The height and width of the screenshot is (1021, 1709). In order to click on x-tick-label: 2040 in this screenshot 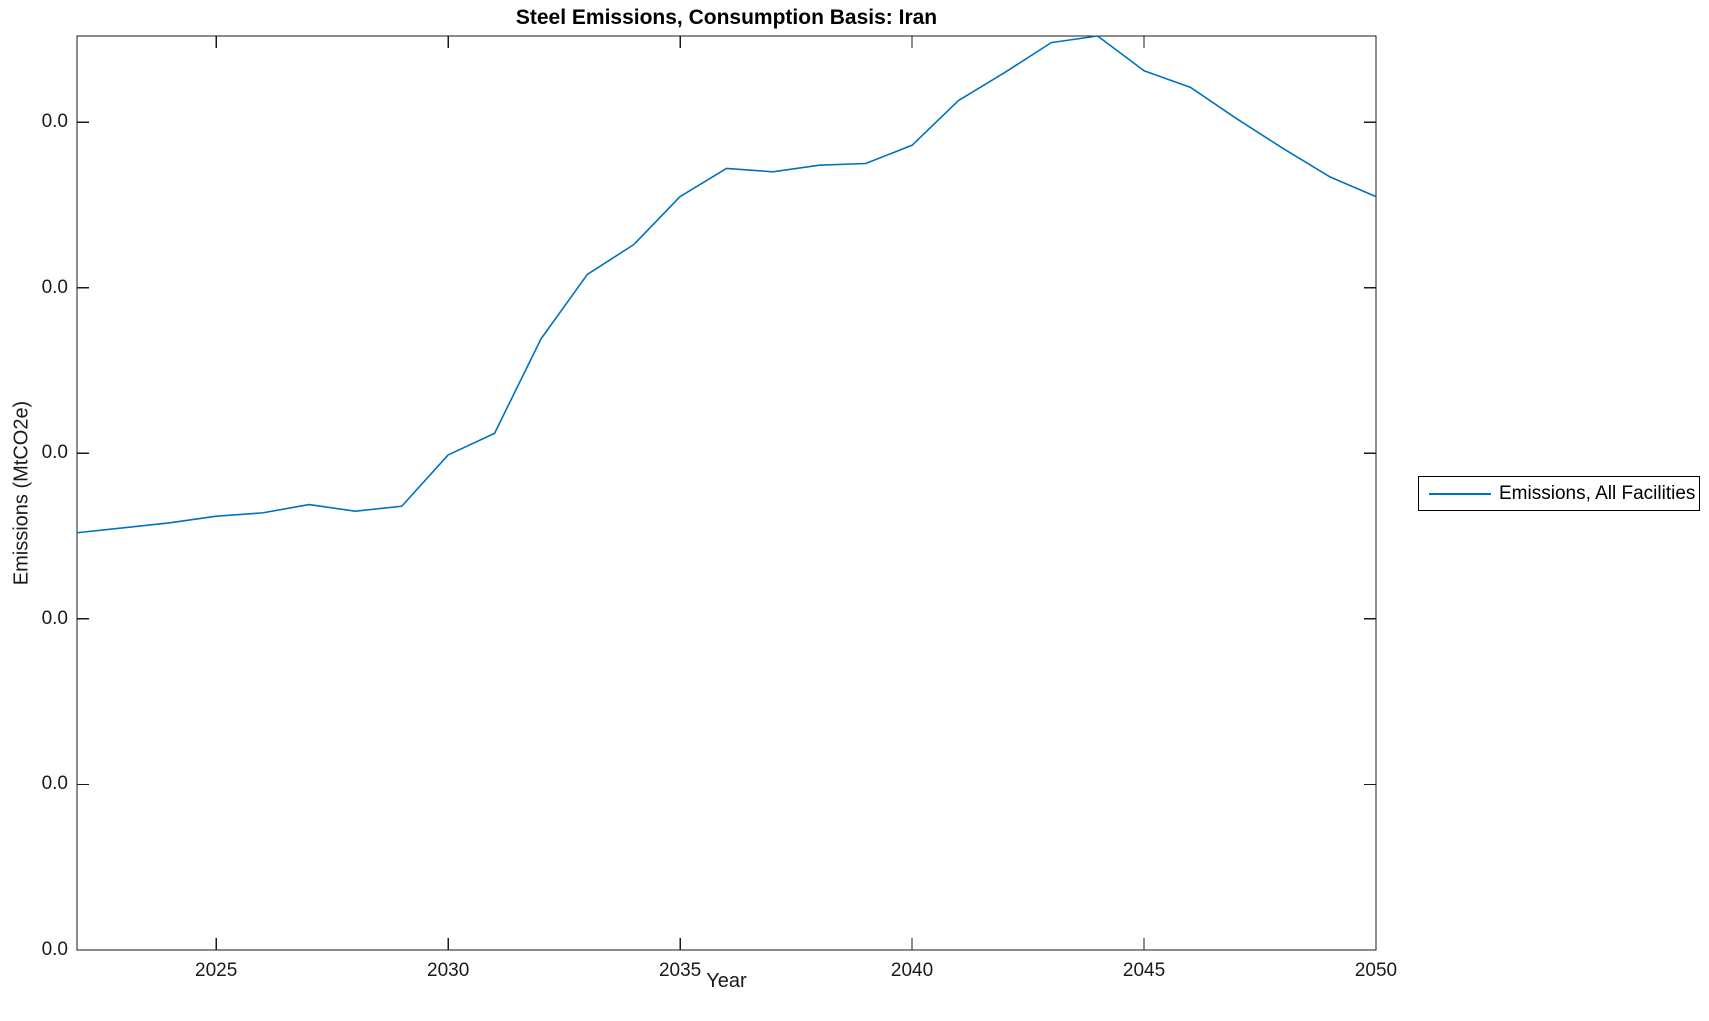, I will do `click(912, 970)`.